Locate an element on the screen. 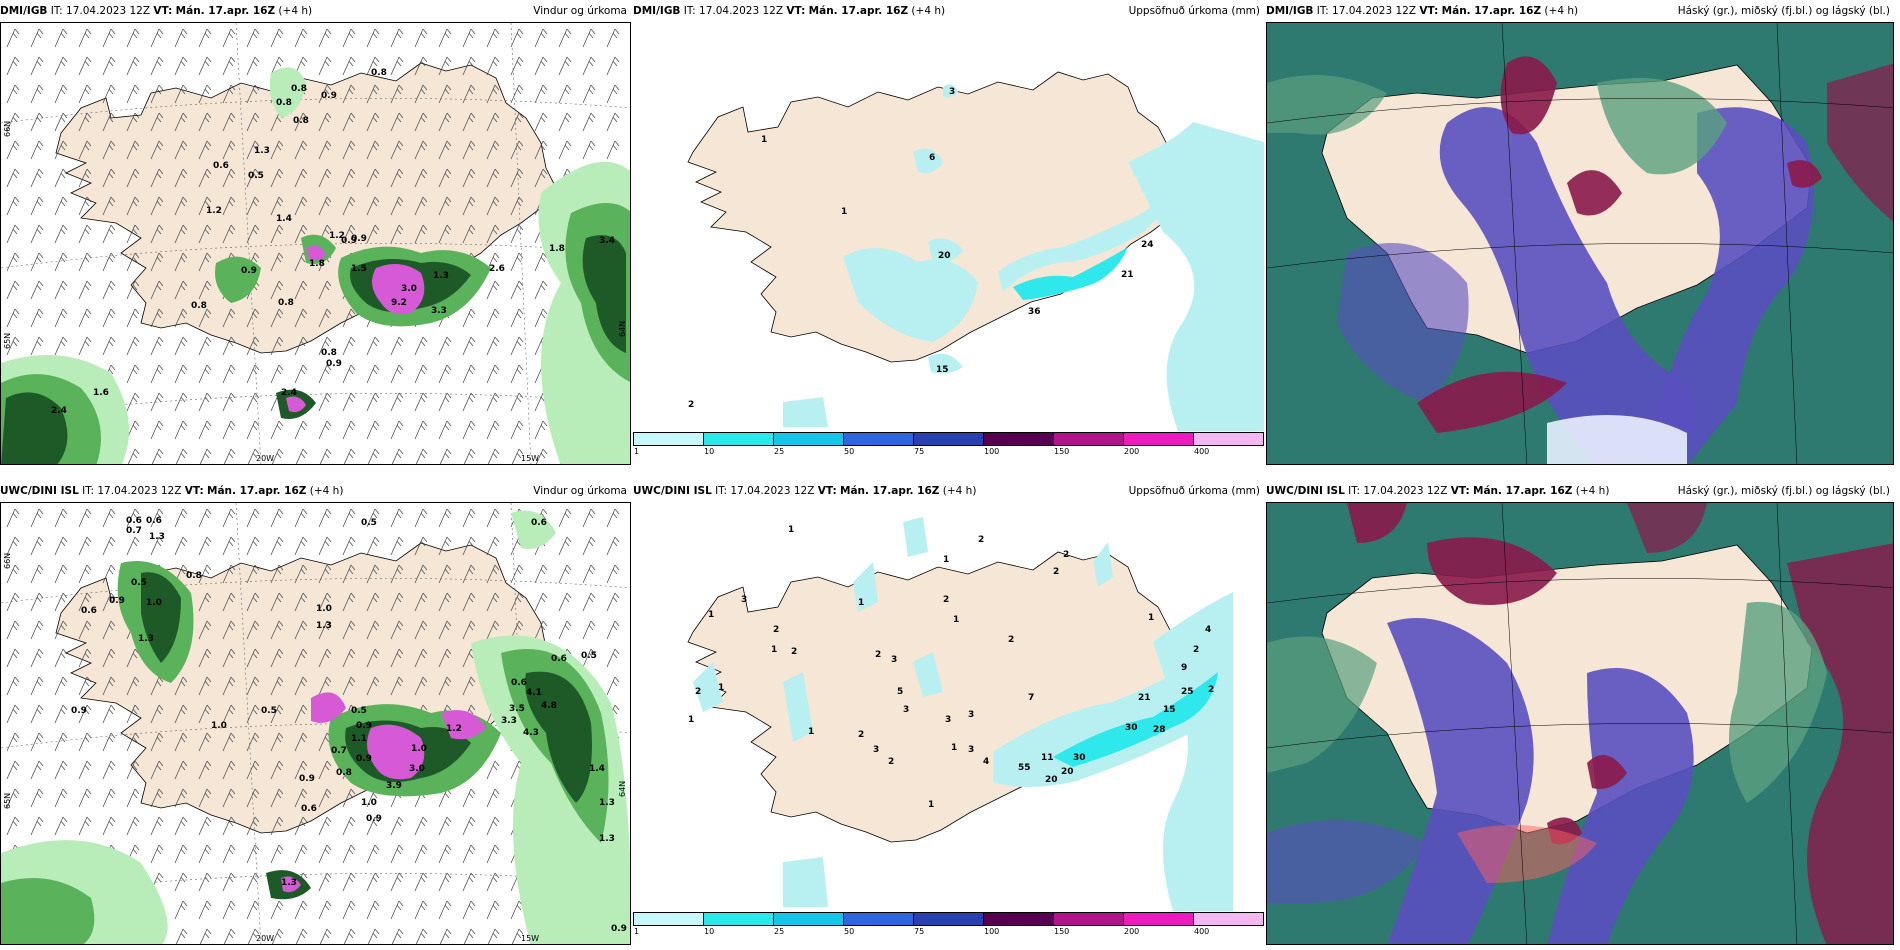  map-svg: 1 2 2 1 2 3 1 1 2 2 1 2 2 3 2 1 1 5 3 3 is located at coordinates (960, 714).